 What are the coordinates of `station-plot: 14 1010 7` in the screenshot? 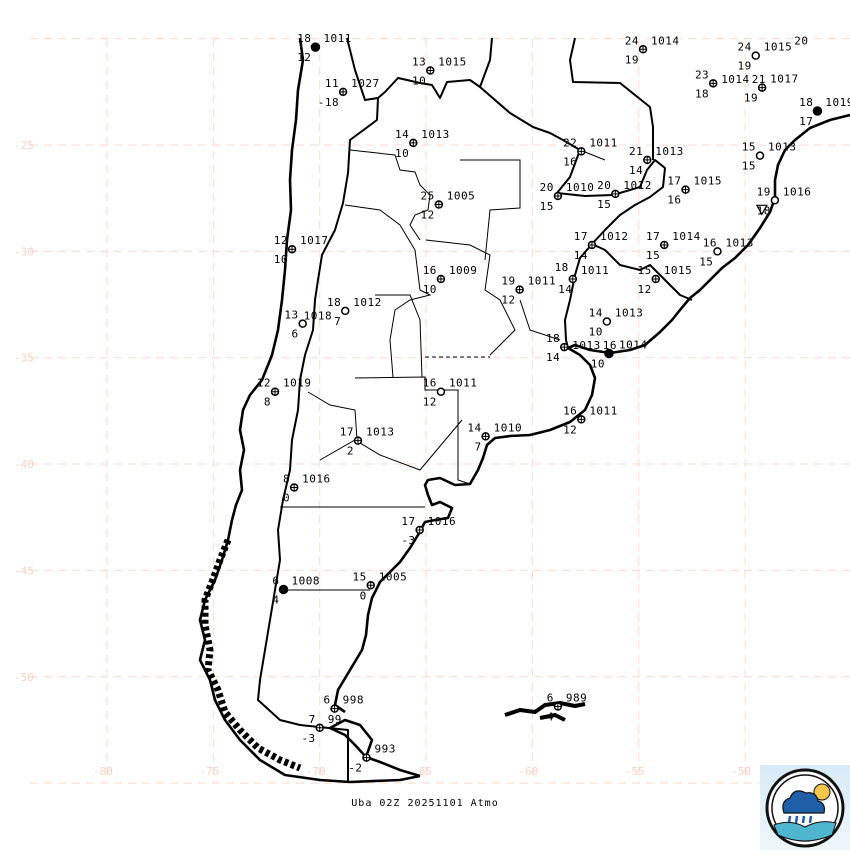 It's located at (494, 437).